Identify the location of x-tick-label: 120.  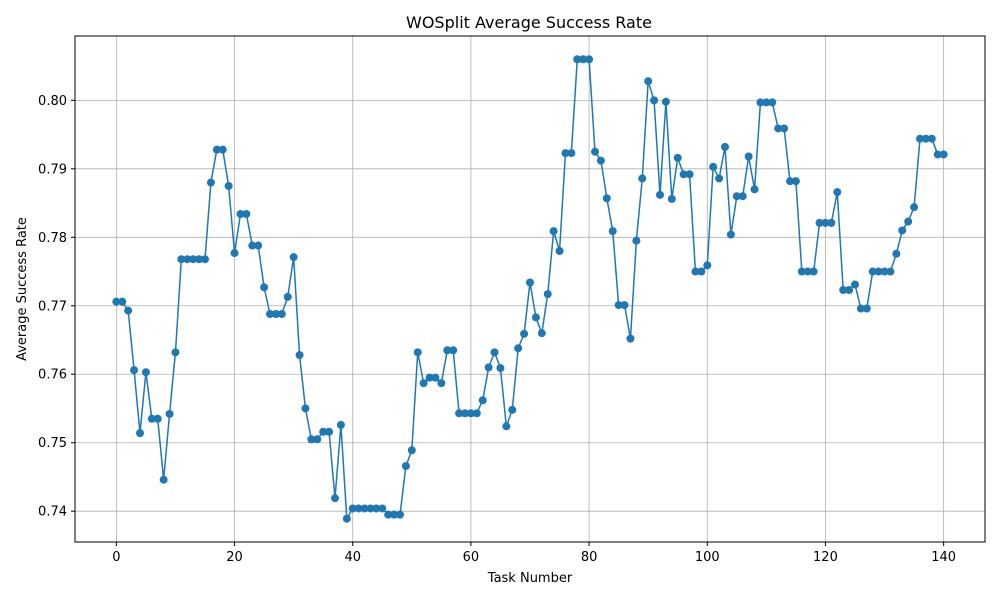
(825, 557).